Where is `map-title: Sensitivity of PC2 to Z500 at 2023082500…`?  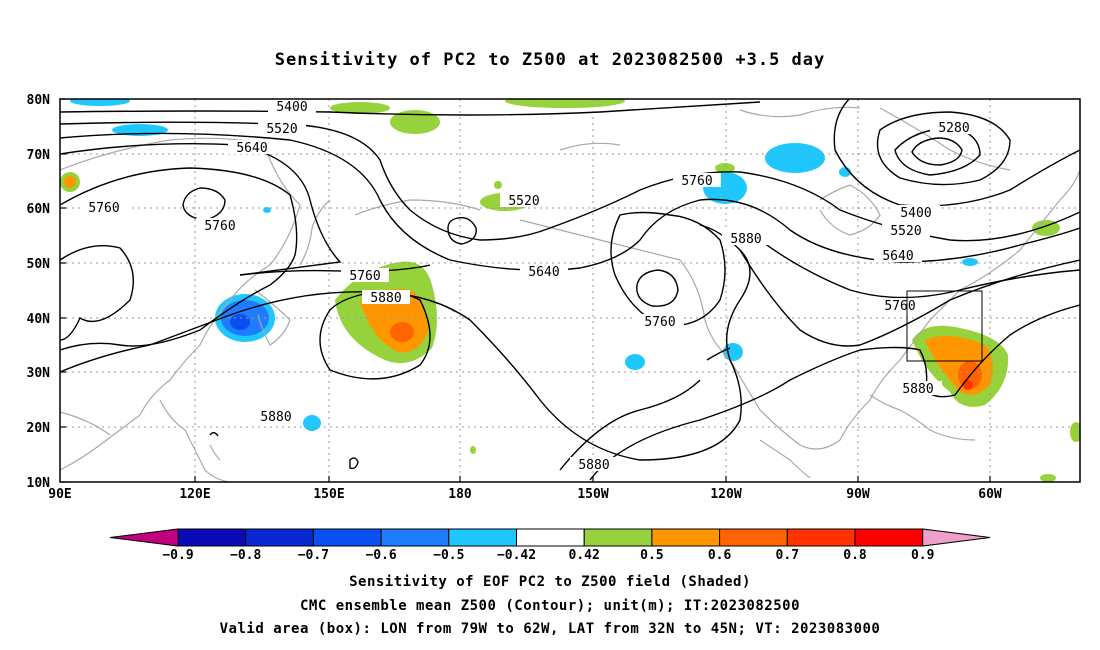
map-title: Sensitivity of PC2 to Z500 at 2023082500… is located at coordinates (550, 60).